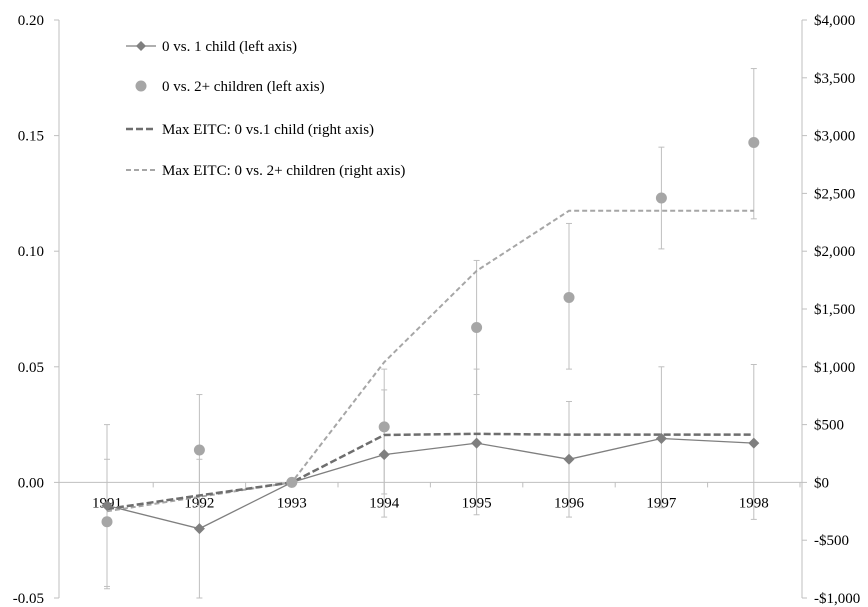 The width and height of the screenshot is (868, 607). I want to click on right-tick-label: $1,500, so click(834, 310).